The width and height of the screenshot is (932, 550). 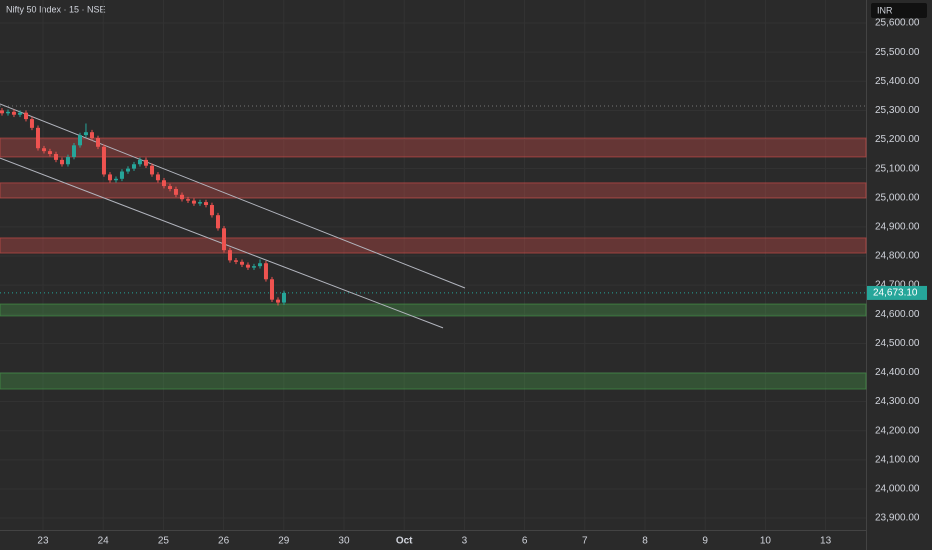 What do you see at coordinates (766, 541) in the screenshot?
I see `x-tick-label: 10` at bounding box center [766, 541].